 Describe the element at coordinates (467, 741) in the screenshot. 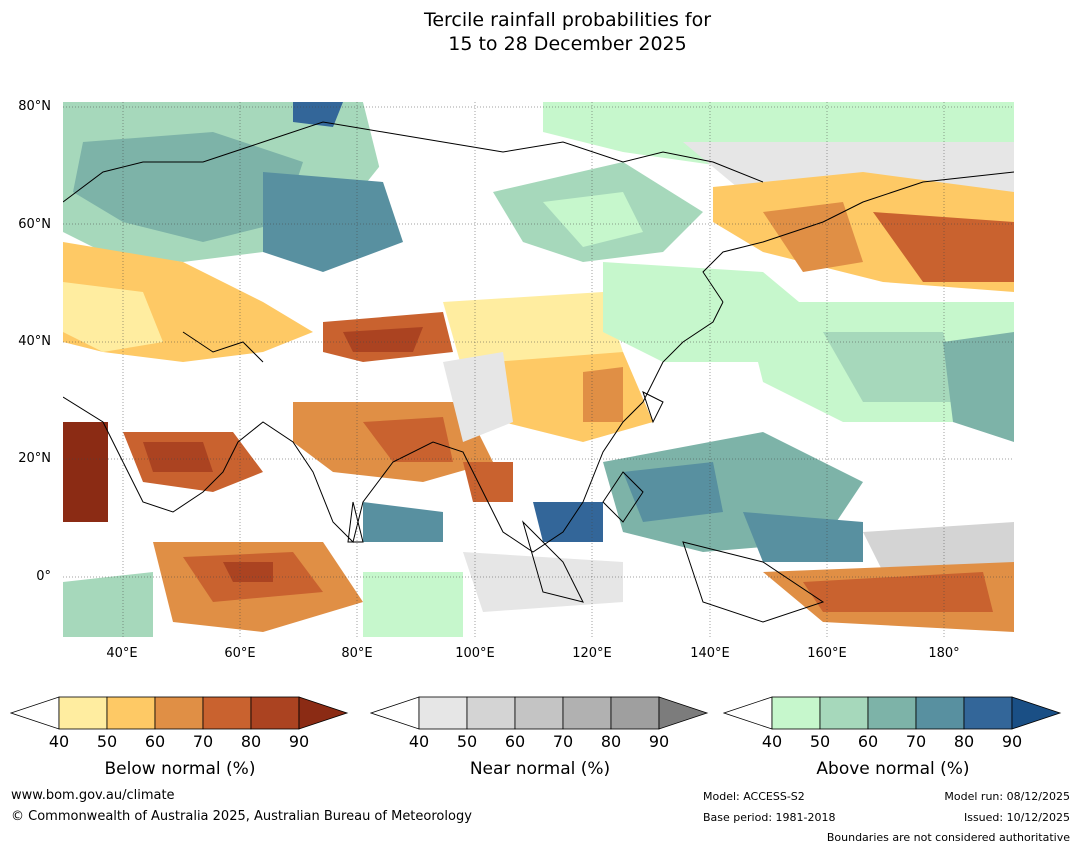

I see `tick-near-50: 50` at that location.